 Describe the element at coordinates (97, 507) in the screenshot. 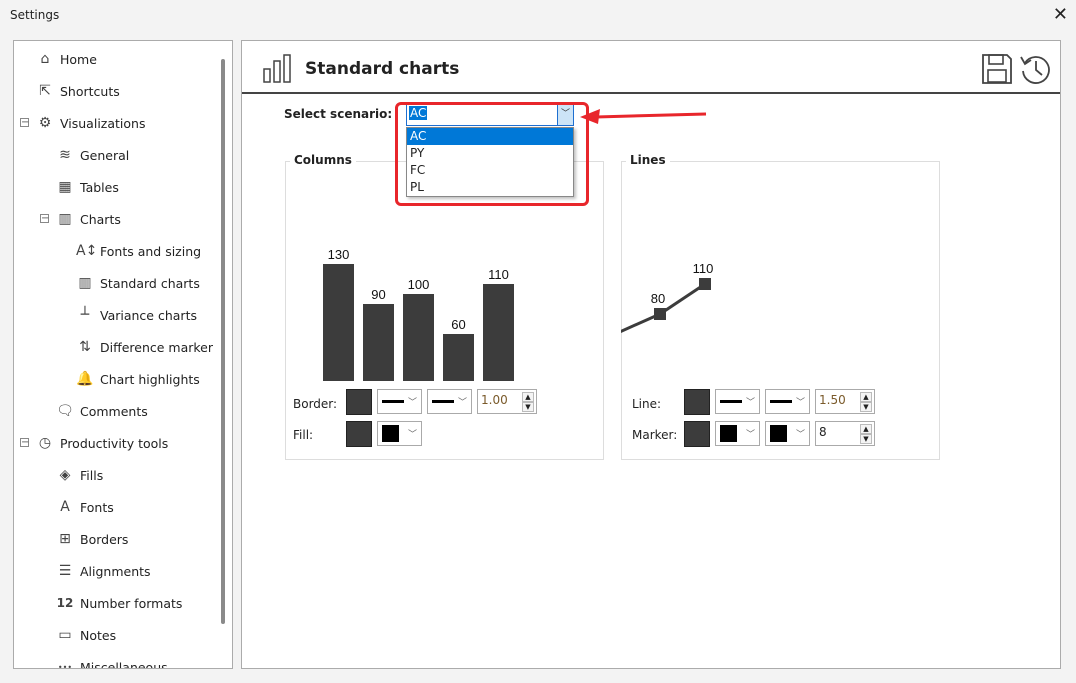

I see `sidebar-item-label: Fonts` at that location.